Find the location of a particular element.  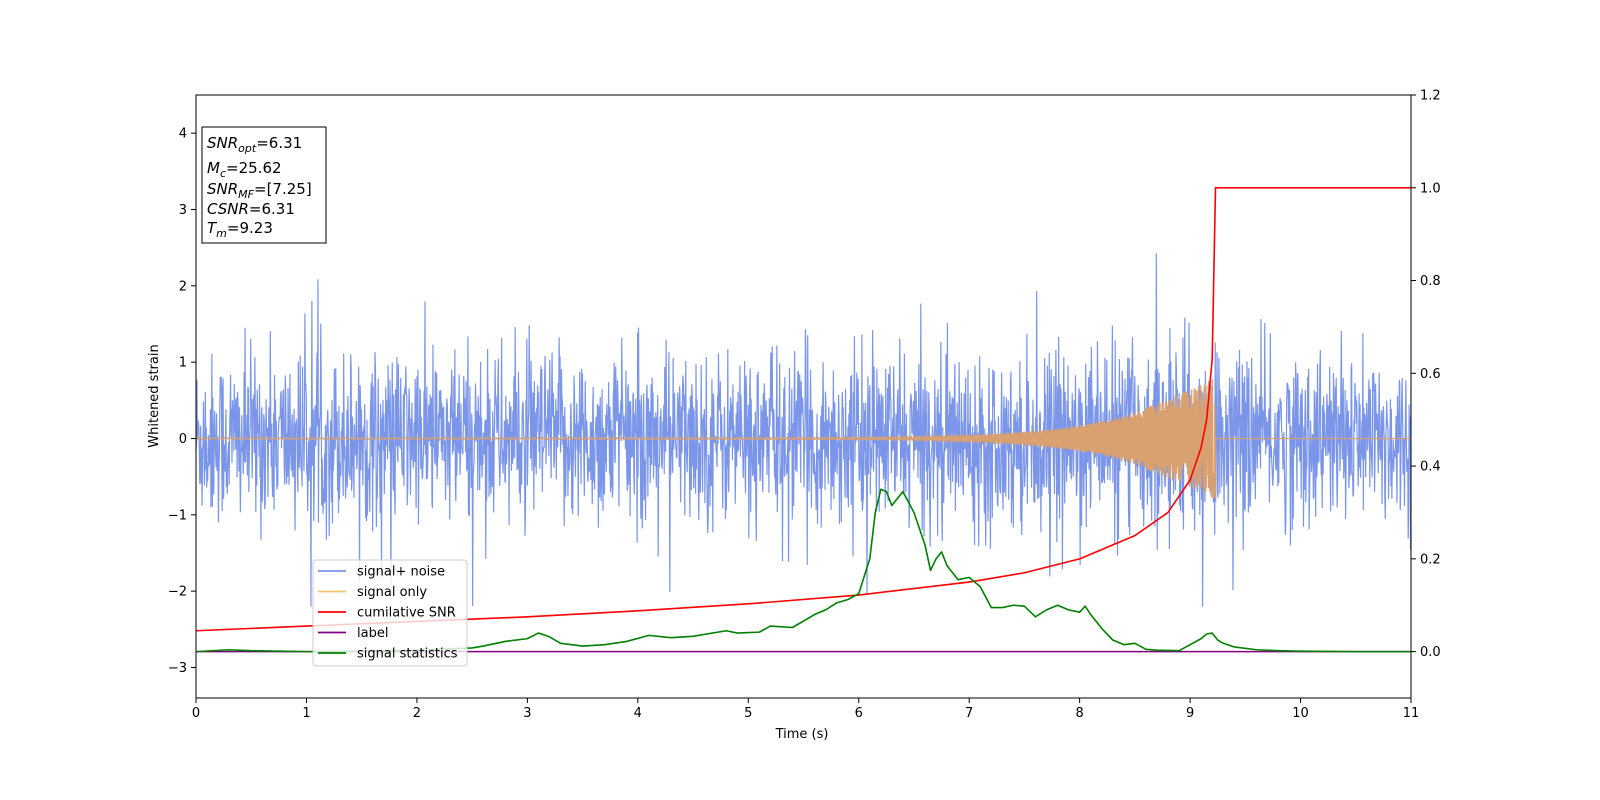

x-tick-label: 6 is located at coordinates (859, 713).